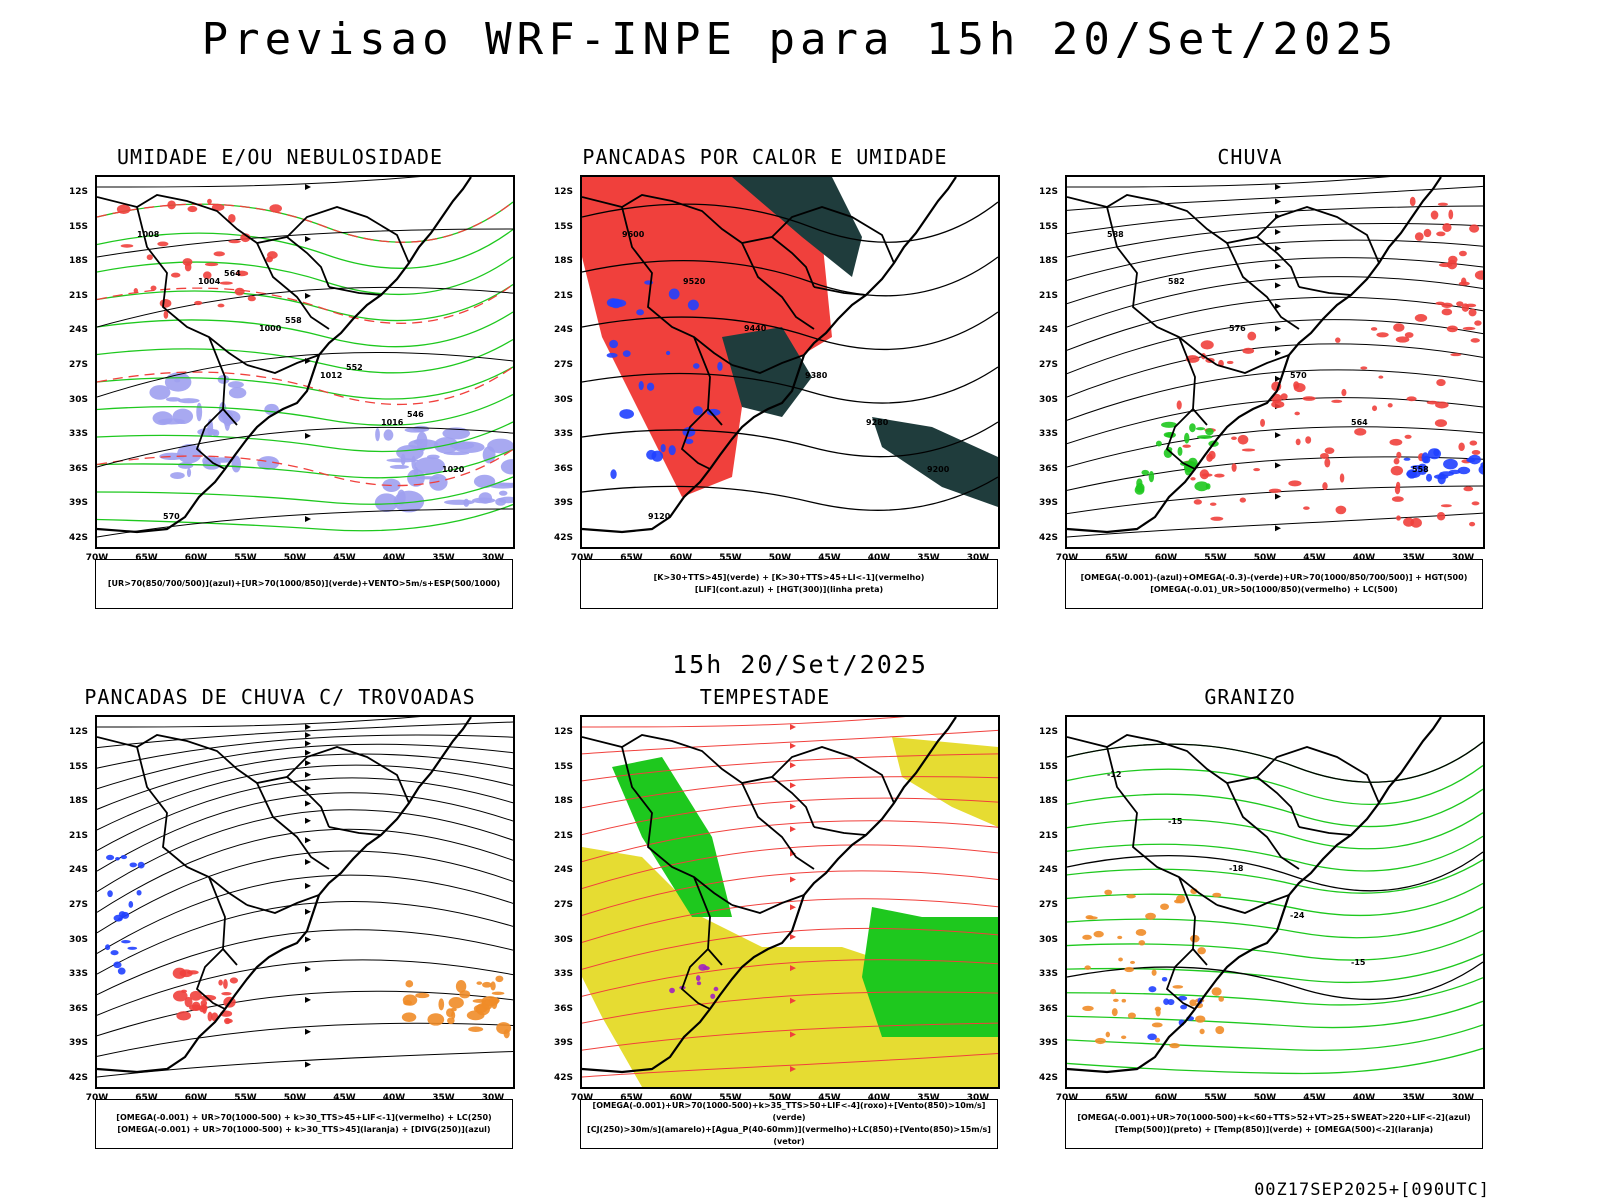 This screenshot has width=1600, height=1200. Describe the element at coordinates (305, 362) in the screenshot. I see `map-frame: 1008 1004 1000 1012 1016 1020 570 564 558 552 546` at that location.